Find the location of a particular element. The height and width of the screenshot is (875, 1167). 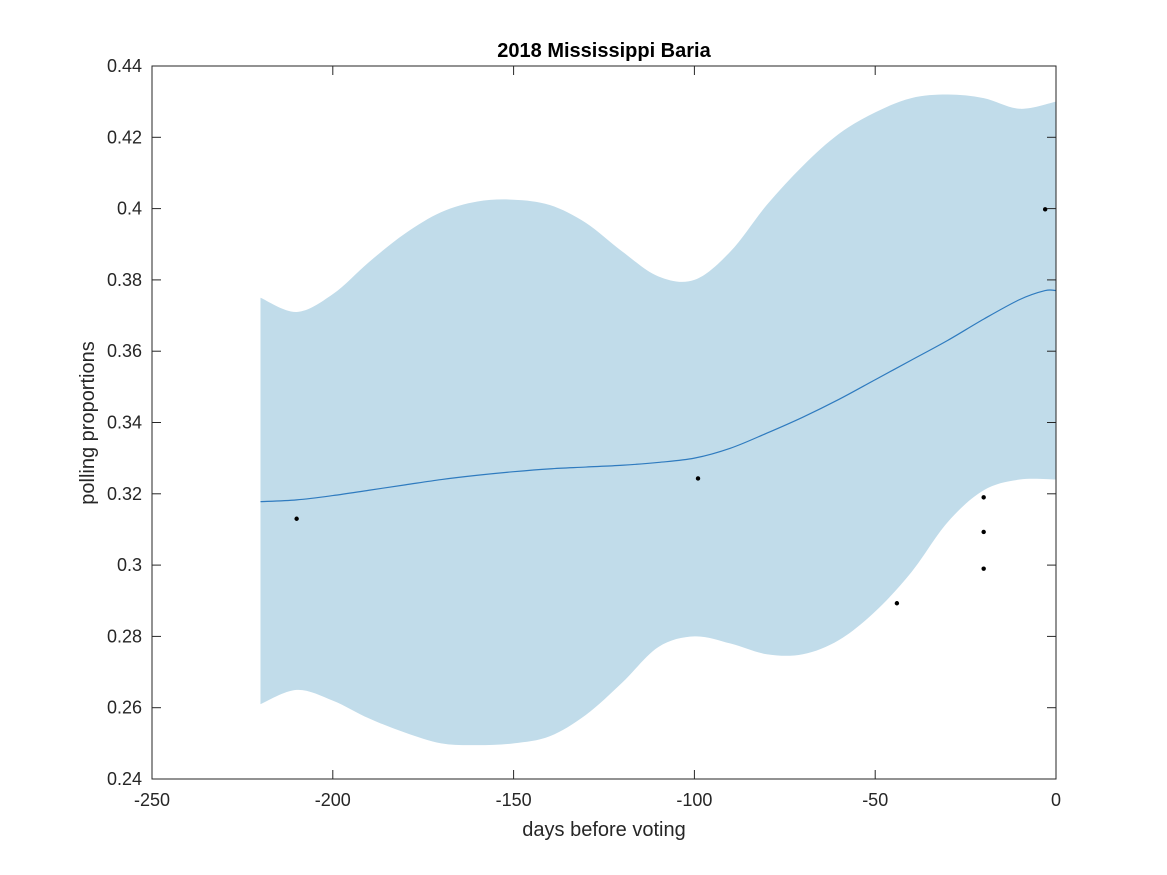

x-tick-label: -250 is located at coordinates (152, 800).